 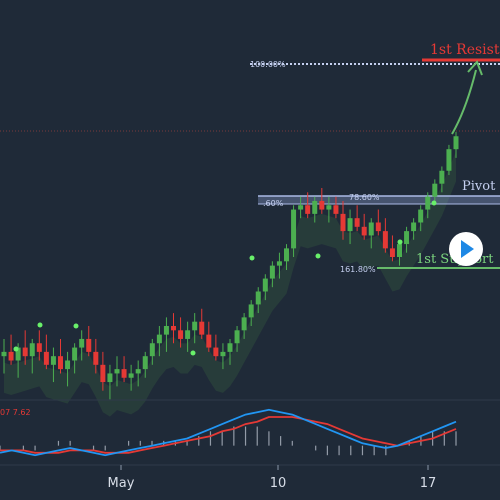 I want to click on play-icon, so click(x=467, y=249).